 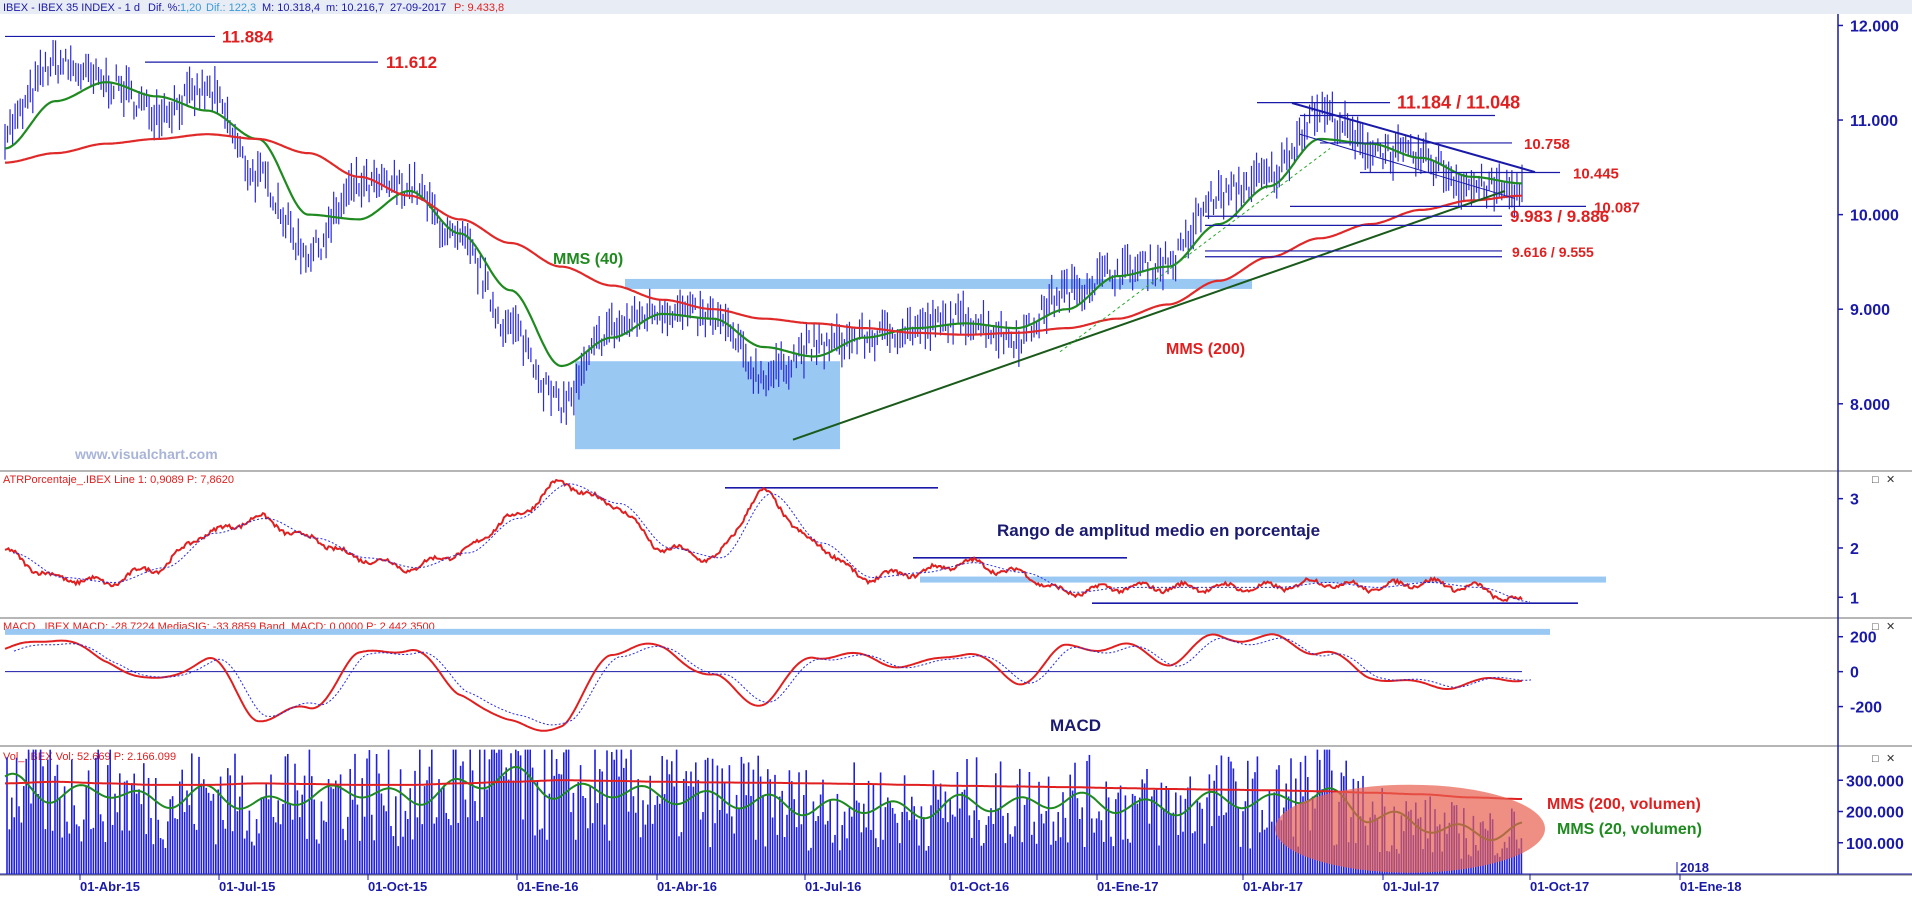 I want to click on level-label: 9.983 / 9.886, so click(x=1559, y=216).